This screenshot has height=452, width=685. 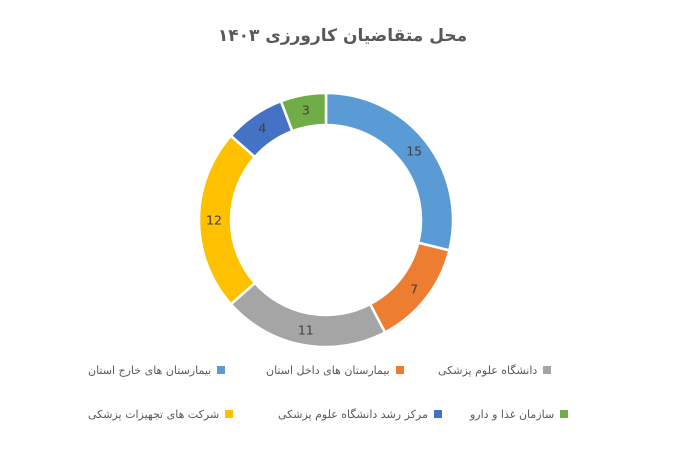 I want to click on legend-item: دانشگاه علوم پزشکی, so click(x=495, y=370).